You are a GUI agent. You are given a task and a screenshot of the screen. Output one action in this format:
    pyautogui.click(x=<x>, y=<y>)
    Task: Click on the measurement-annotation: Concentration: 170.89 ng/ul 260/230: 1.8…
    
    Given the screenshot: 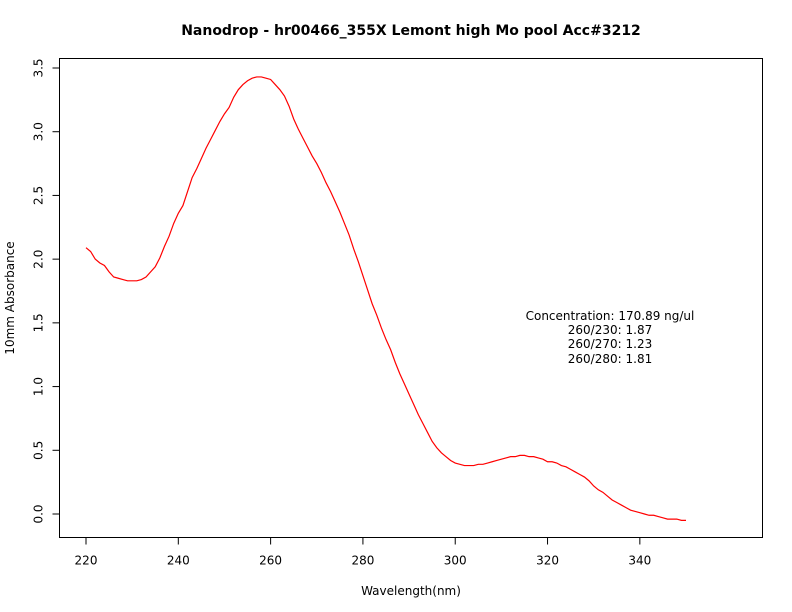 What is the action you would take?
    pyautogui.click(x=610, y=337)
    